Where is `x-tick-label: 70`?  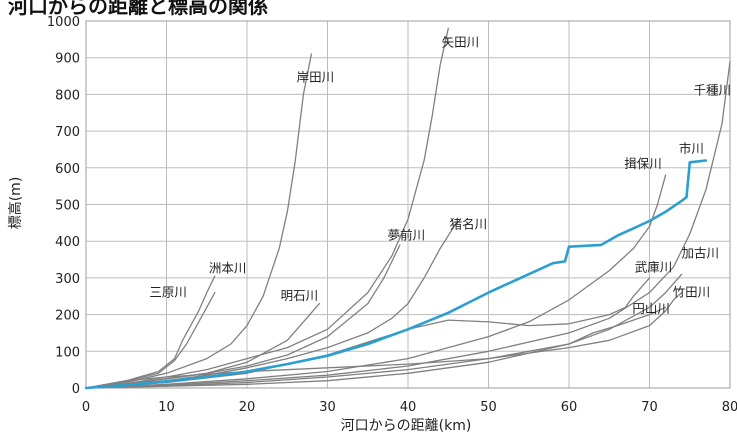
x-tick-label: 70 is located at coordinates (649, 407).